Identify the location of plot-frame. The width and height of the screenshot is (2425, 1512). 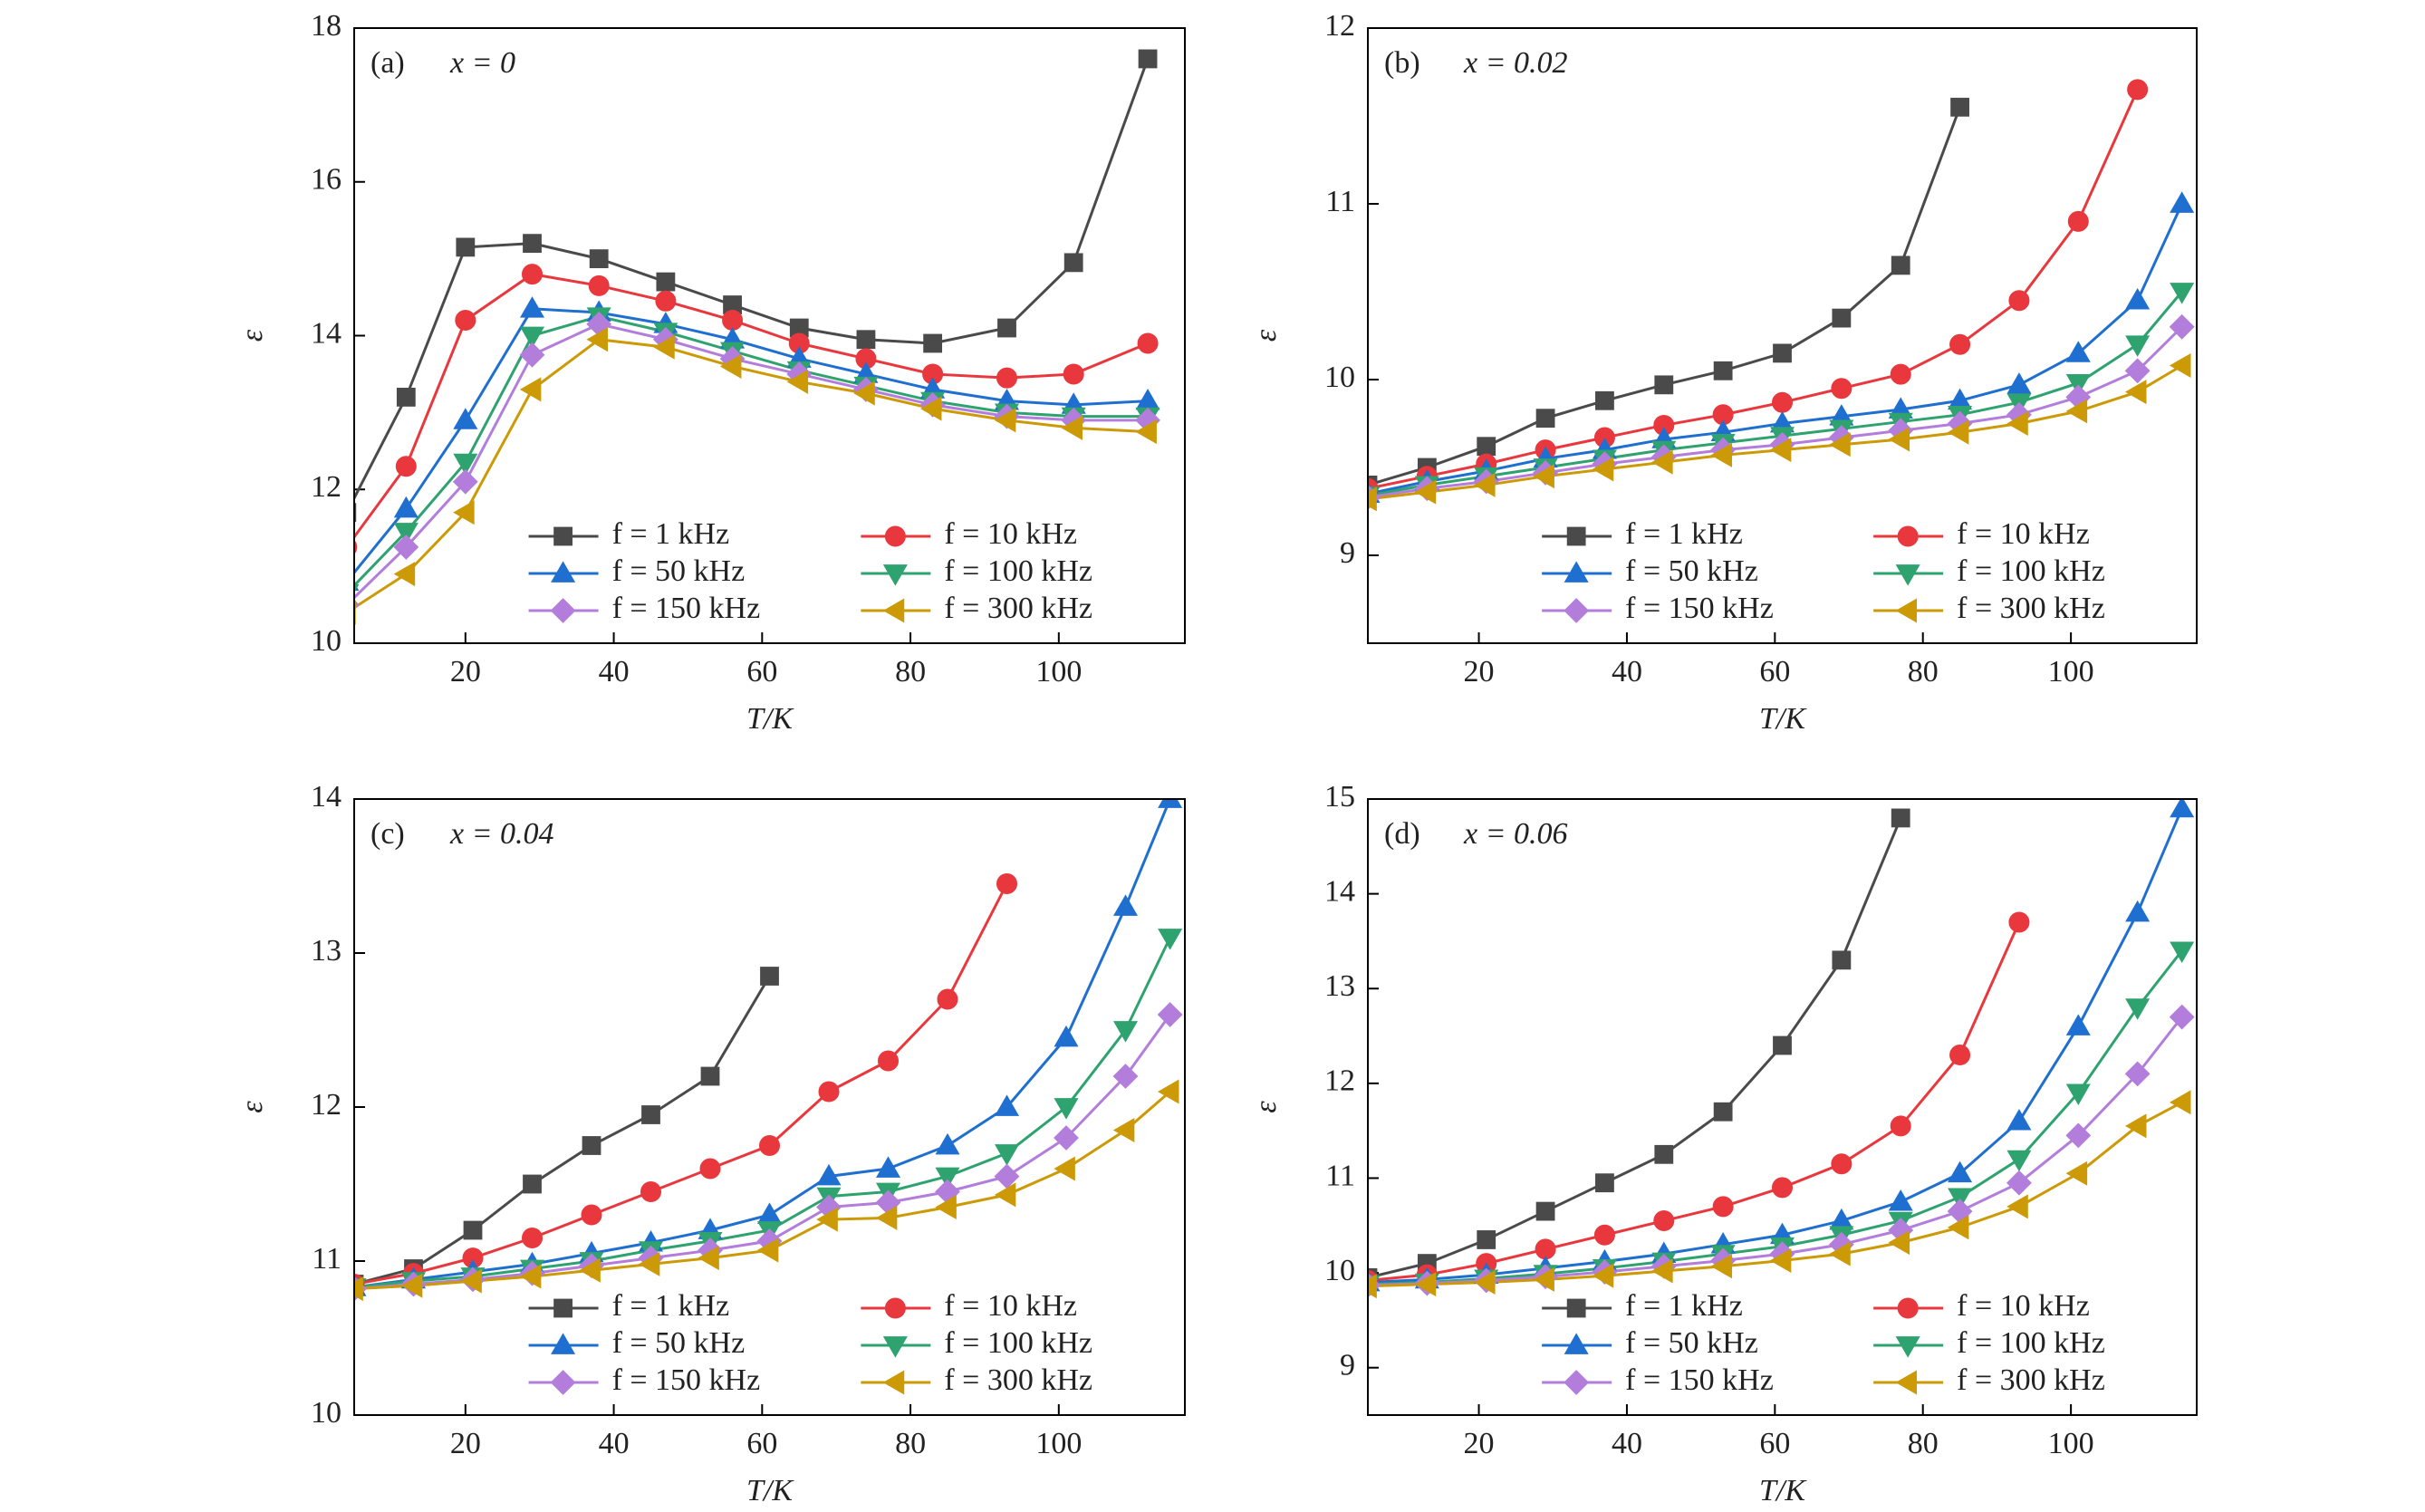
(1782, 1107).